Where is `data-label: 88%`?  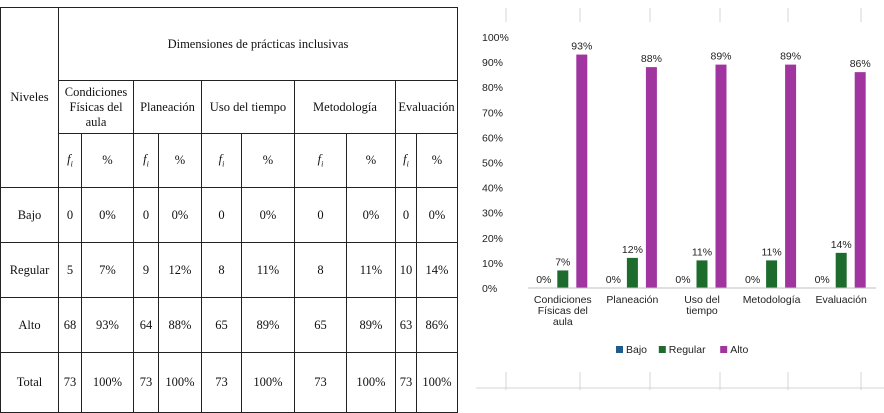 data-label: 88% is located at coordinates (651, 59).